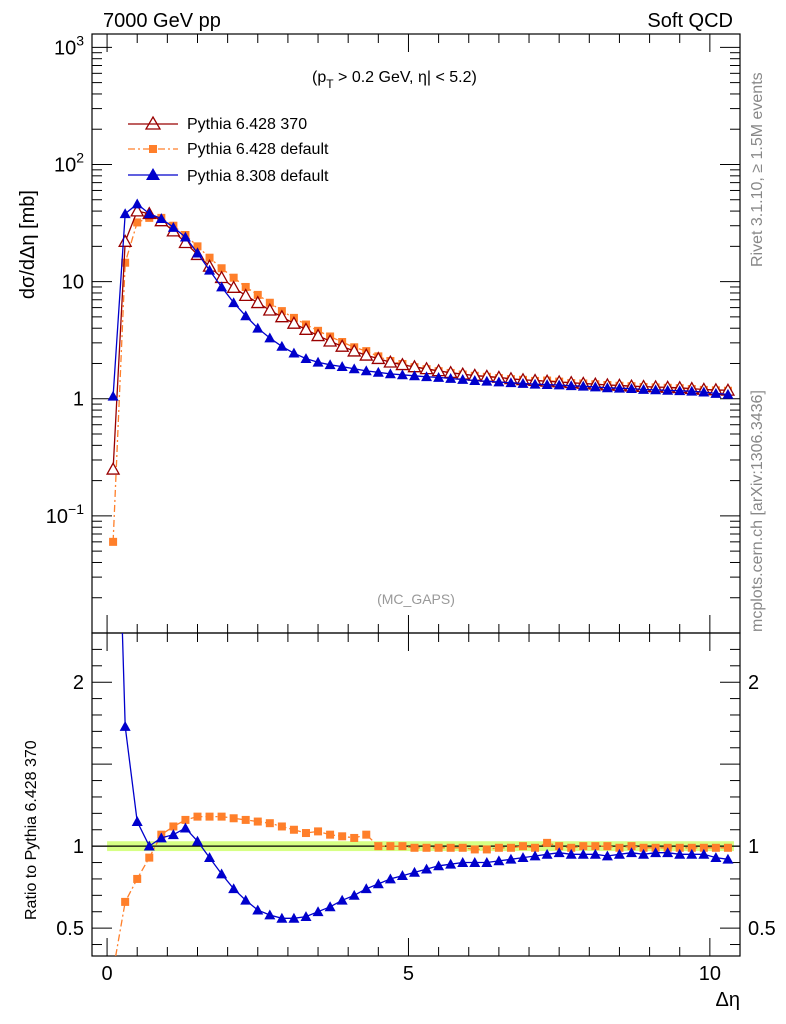 The width and height of the screenshot is (786, 1024). Describe the element at coordinates (405, 77) in the screenshot. I see `cut-annotation-part2: > 0.2 GeV, η| < 5.2)` at that location.